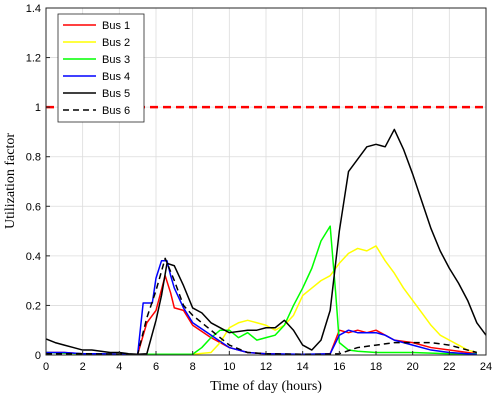 This screenshot has width=498, height=400. I want to click on legend-label: Bus 6, so click(116, 111).